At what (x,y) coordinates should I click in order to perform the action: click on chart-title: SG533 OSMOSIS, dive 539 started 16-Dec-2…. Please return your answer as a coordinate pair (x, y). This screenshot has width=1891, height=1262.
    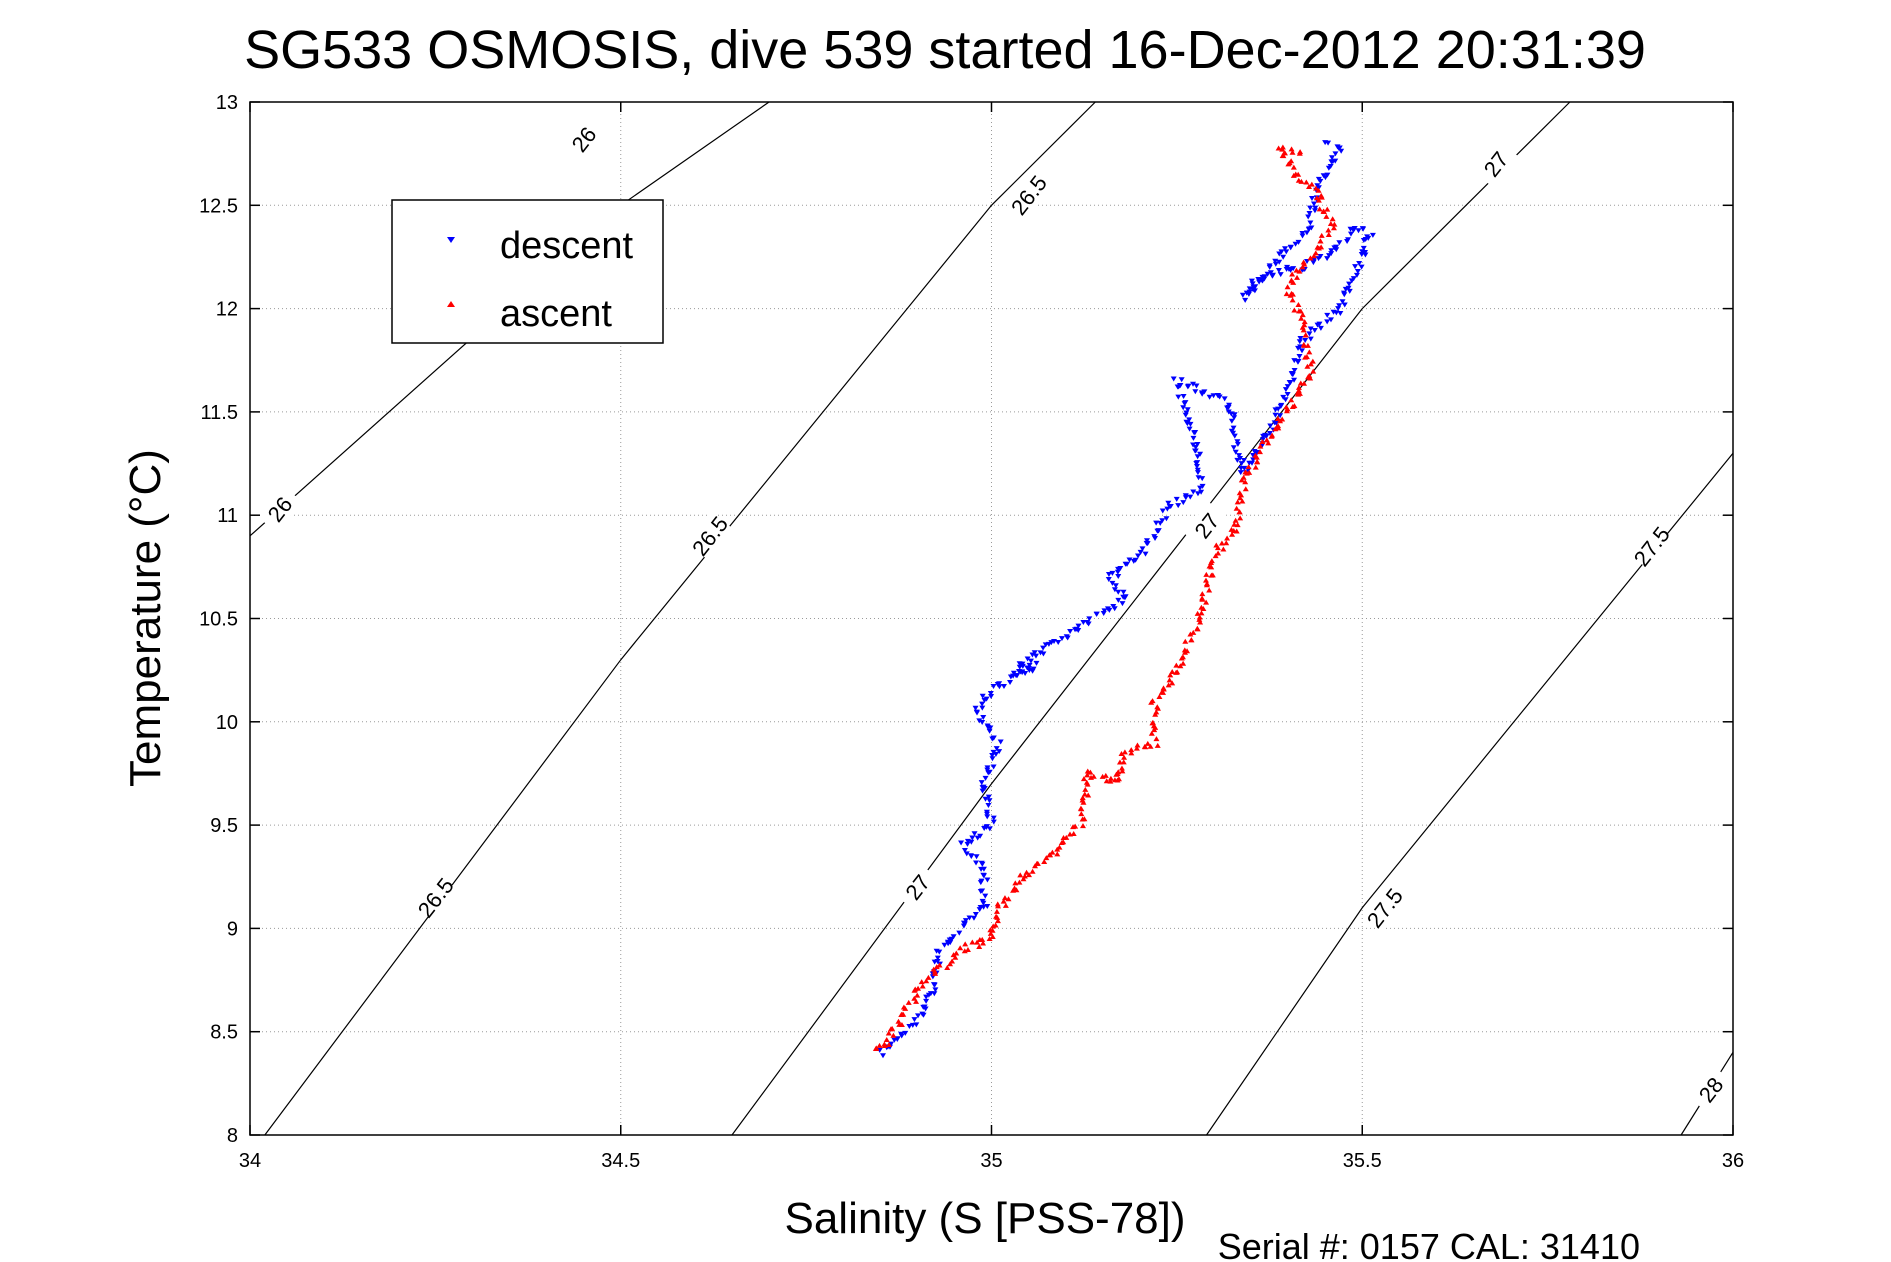
    Looking at the image, I should click on (945, 50).